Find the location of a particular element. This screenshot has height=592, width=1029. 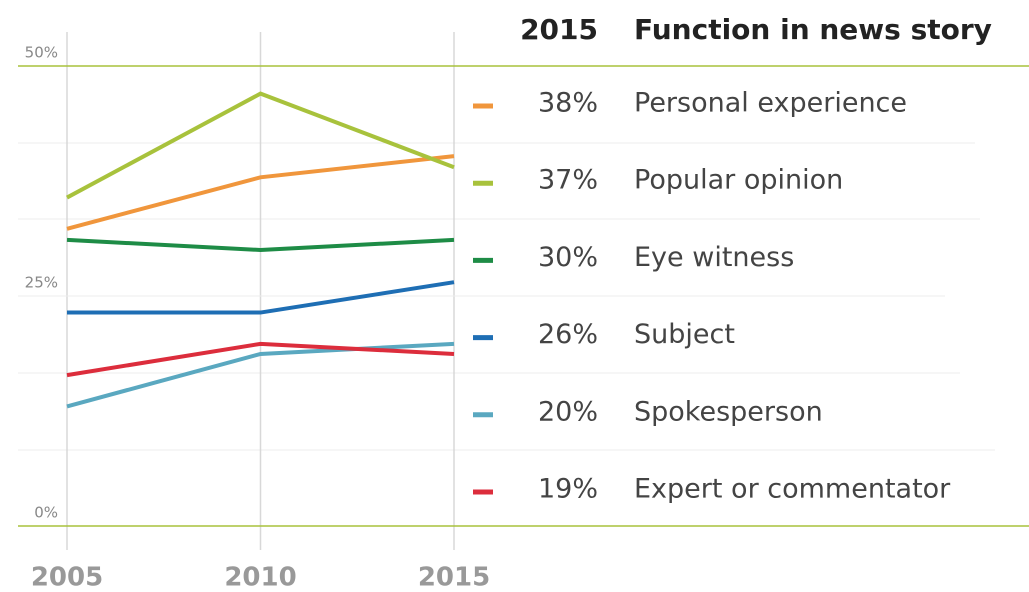

legend-value-title: 2015 is located at coordinates (559, 29).